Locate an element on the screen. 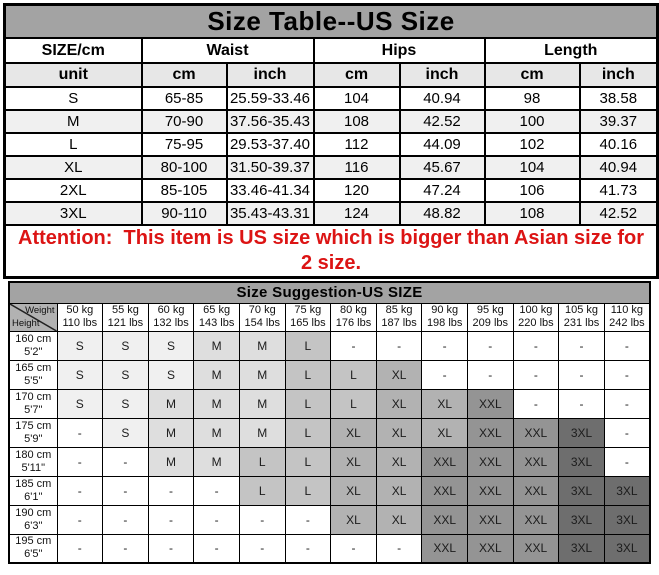 Image resolution: width=659 pixels, height=575 pixels. measurement-cell: 98 is located at coordinates (532, 98).